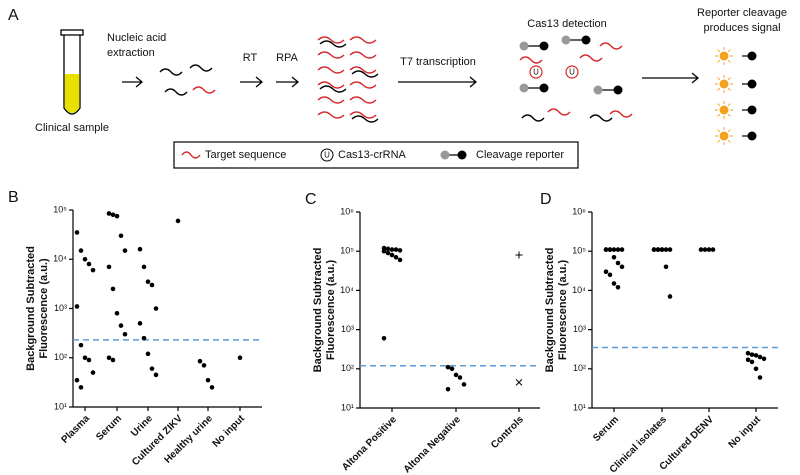 Image resolution: width=800 pixels, height=475 pixels. Describe the element at coordinates (109, 428) in the screenshot. I see `x-tick-label: Serum` at that location.